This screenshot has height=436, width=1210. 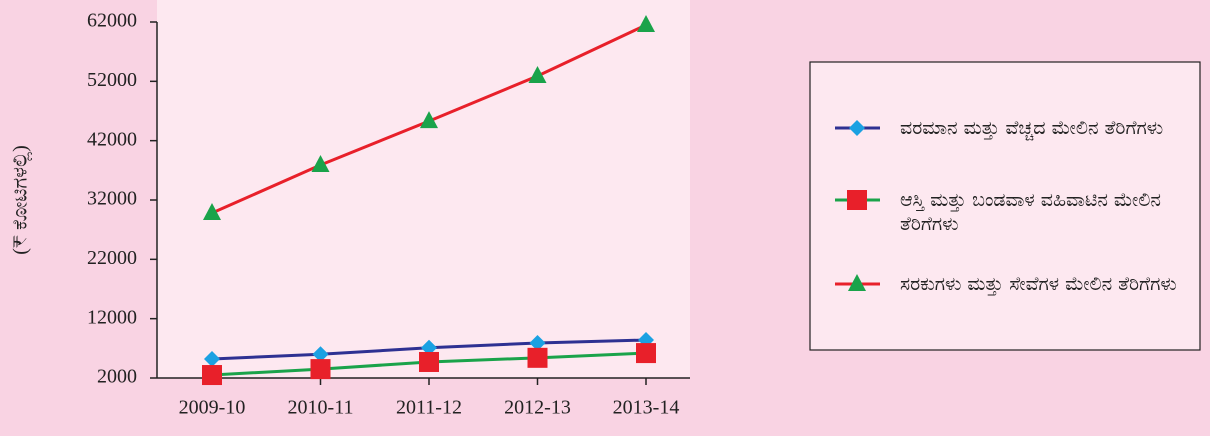 What do you see at coordinates (112, 258) in the screenshot?
I see `y-tick-label: 22000` at bounding box center [112, 258].